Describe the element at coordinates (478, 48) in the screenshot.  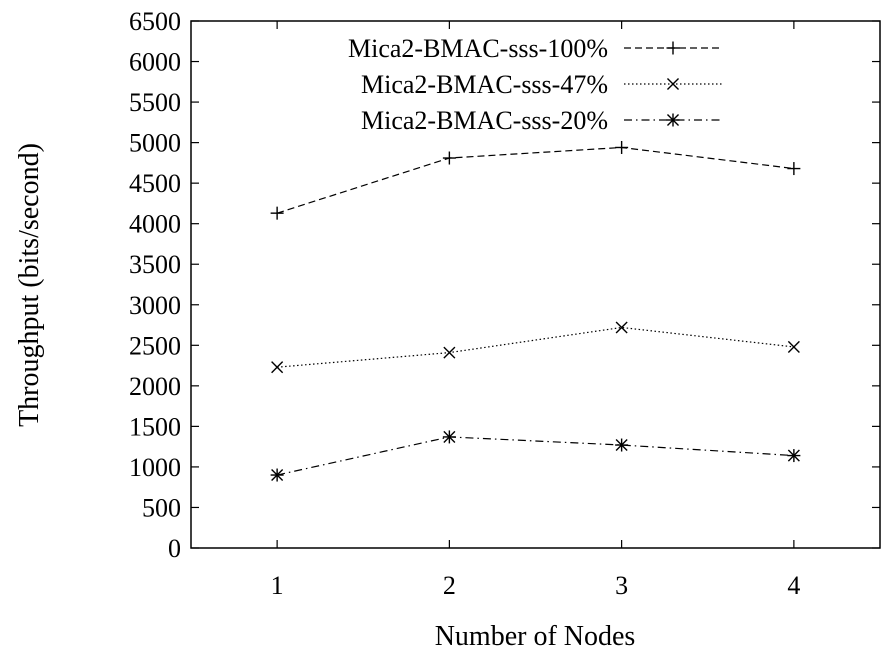
I see `legend-label-1: Mica2-BMAC-sss-100%` at that location.